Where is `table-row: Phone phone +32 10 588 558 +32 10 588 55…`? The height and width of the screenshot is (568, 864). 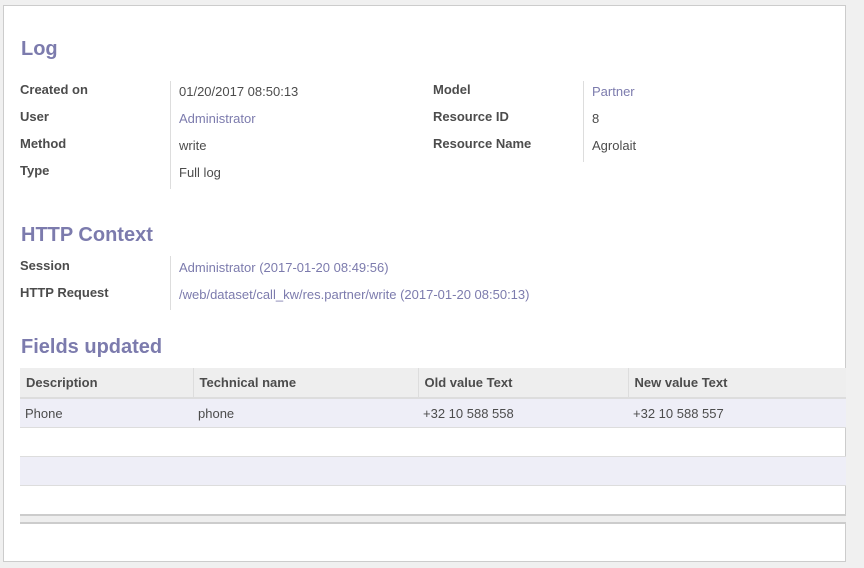 table-row: Phone phone +32 10 588 558 +32 10 588 55… is located at coordinates (433, 413).